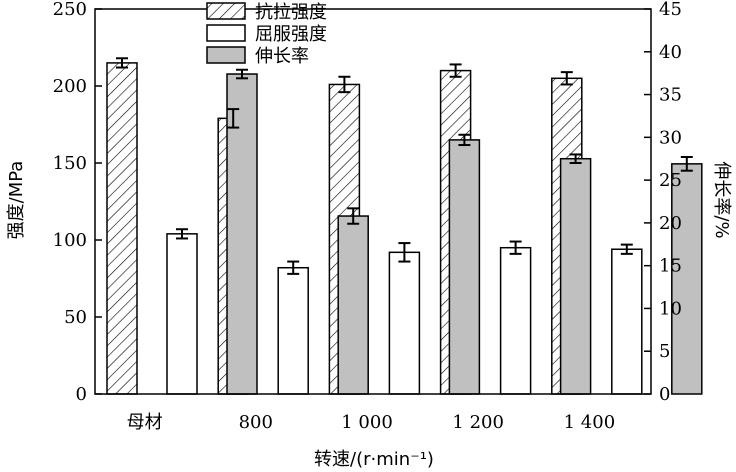  Describe the element at coordinates (291, 12) in the screenshot. I see `legend-label-1: 抗拉强度` at that location.